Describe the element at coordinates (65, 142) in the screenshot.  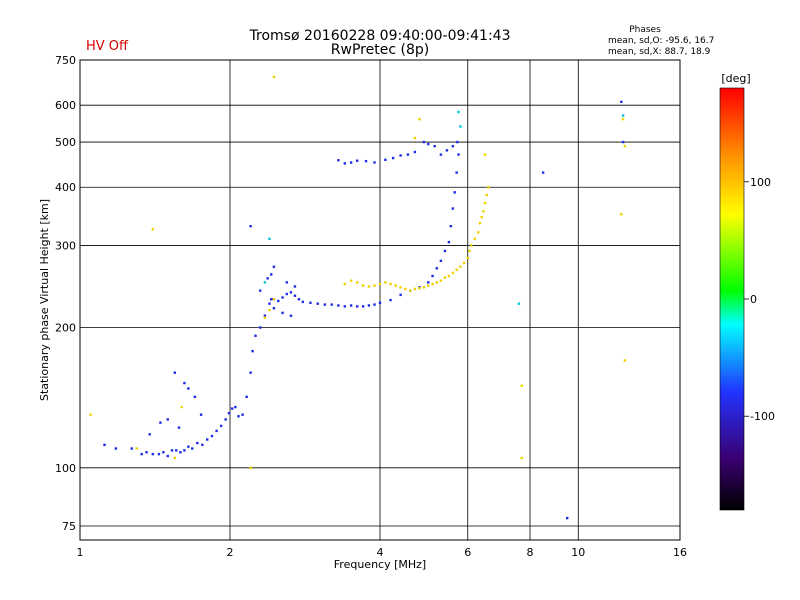
I see `y-tick-label: 500` at that location.